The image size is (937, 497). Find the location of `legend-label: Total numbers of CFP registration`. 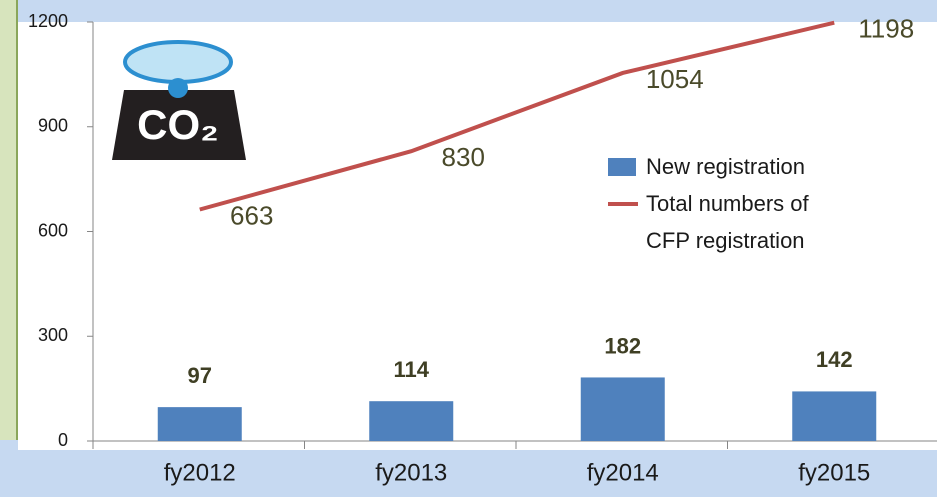

legend-label: Total numbers of CFP registration is located at coordinates (727, 222).